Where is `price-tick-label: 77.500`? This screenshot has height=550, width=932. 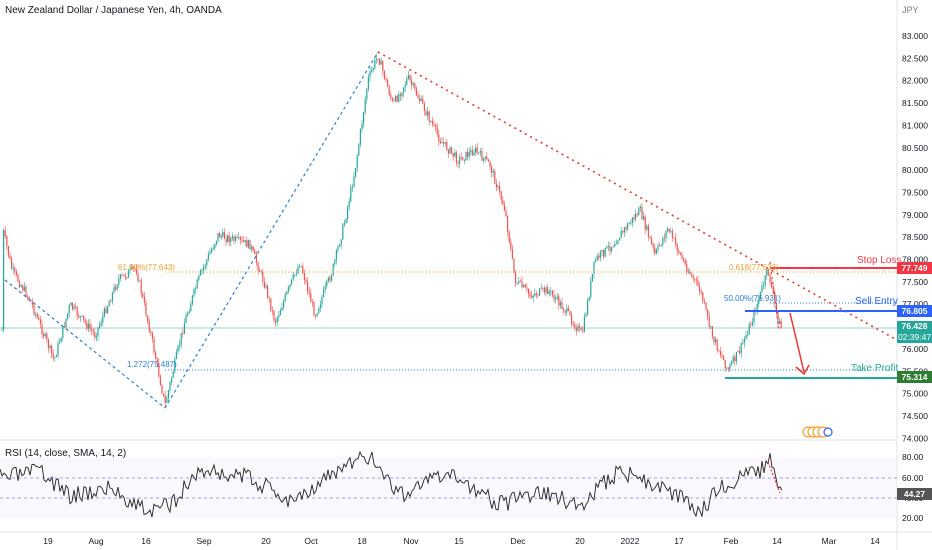
price-tick-label: 77.500 is located at coordinates (915, 282).